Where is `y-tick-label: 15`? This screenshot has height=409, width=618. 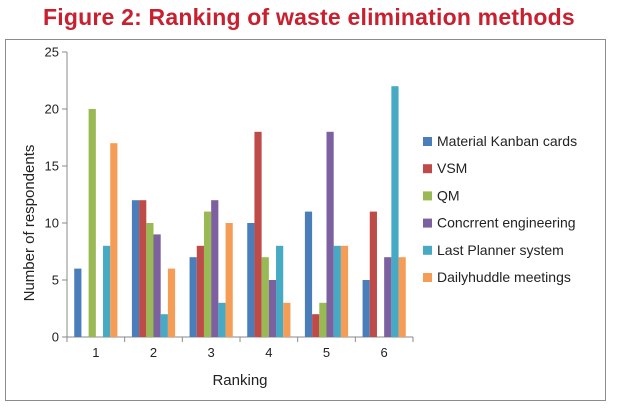 y-tick-label: 15 is located at coordinates (52, 166).